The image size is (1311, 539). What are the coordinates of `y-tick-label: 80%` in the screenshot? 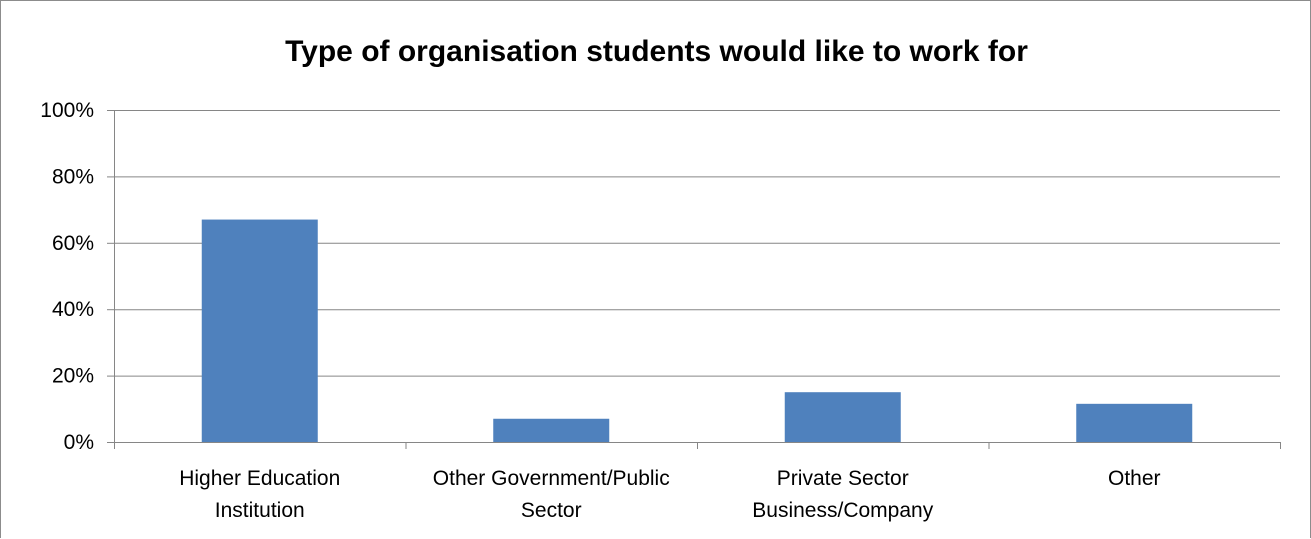 It's located at (73, 176).